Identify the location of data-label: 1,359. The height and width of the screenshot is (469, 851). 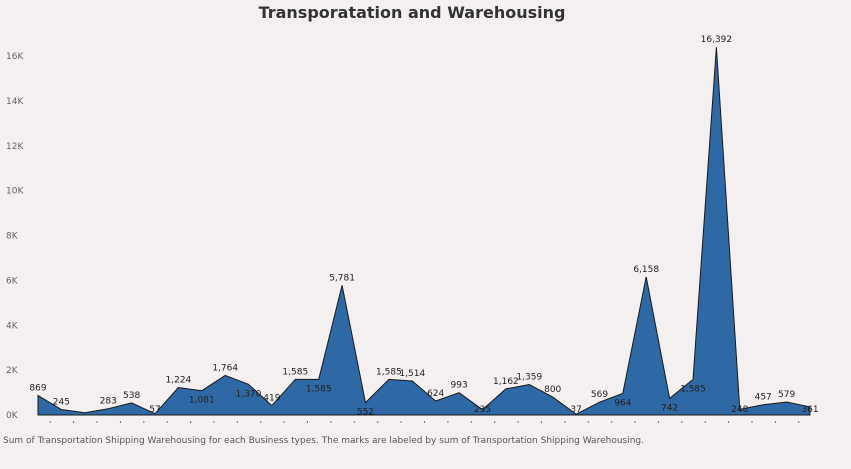
(529, 378).